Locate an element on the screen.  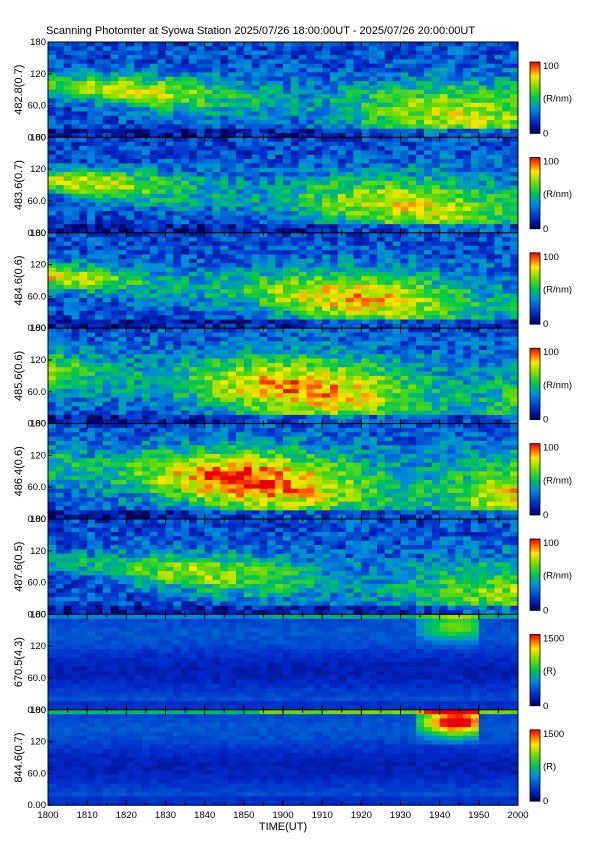
x-tick-label: 1910 is located at coordinates (322, 815).